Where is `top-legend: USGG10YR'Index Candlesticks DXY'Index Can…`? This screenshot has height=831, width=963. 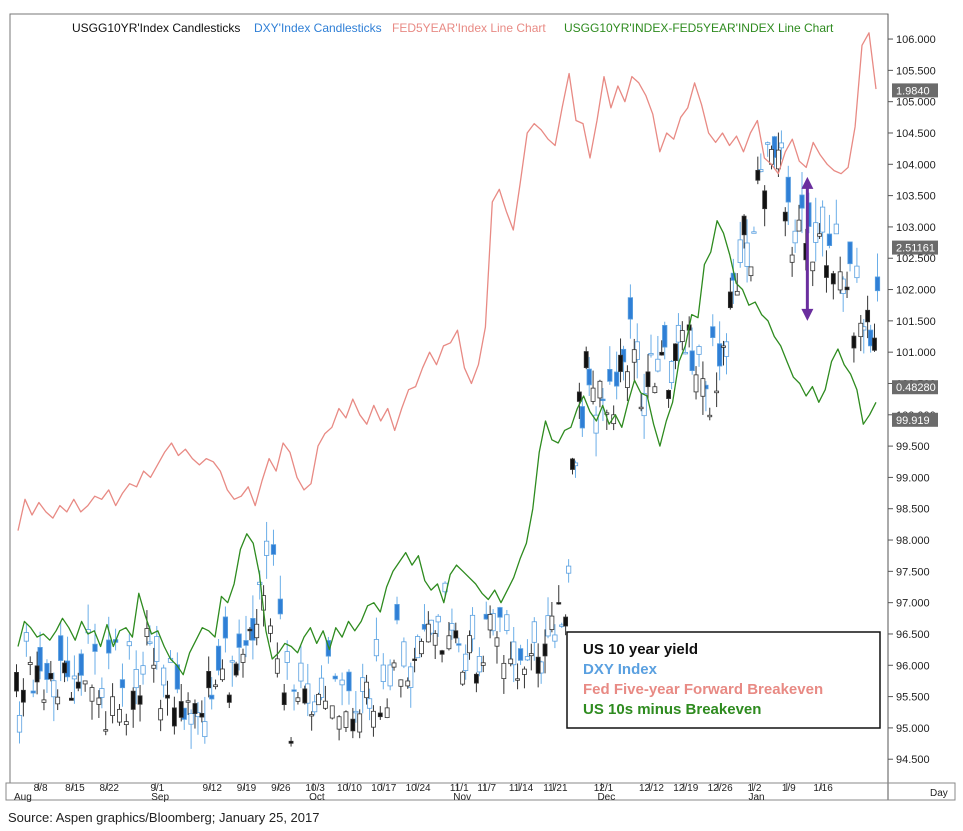 top-legend: USGG10YR'Index Candlesticks DXY'Index Can… is located at coordinates (453, 28).